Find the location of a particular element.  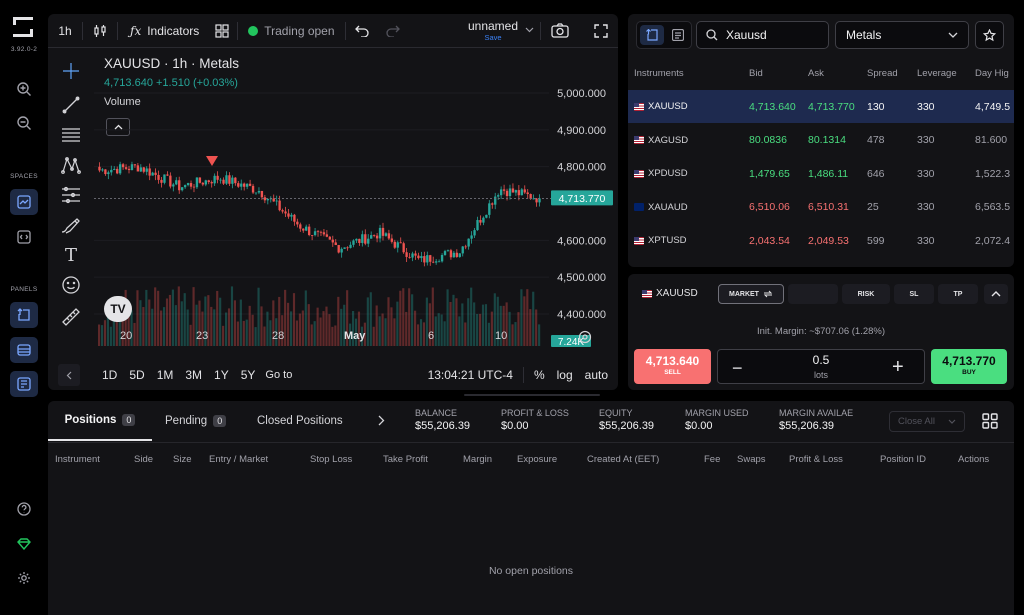

take-profit-button: TP is located at coordinates (958, 294).